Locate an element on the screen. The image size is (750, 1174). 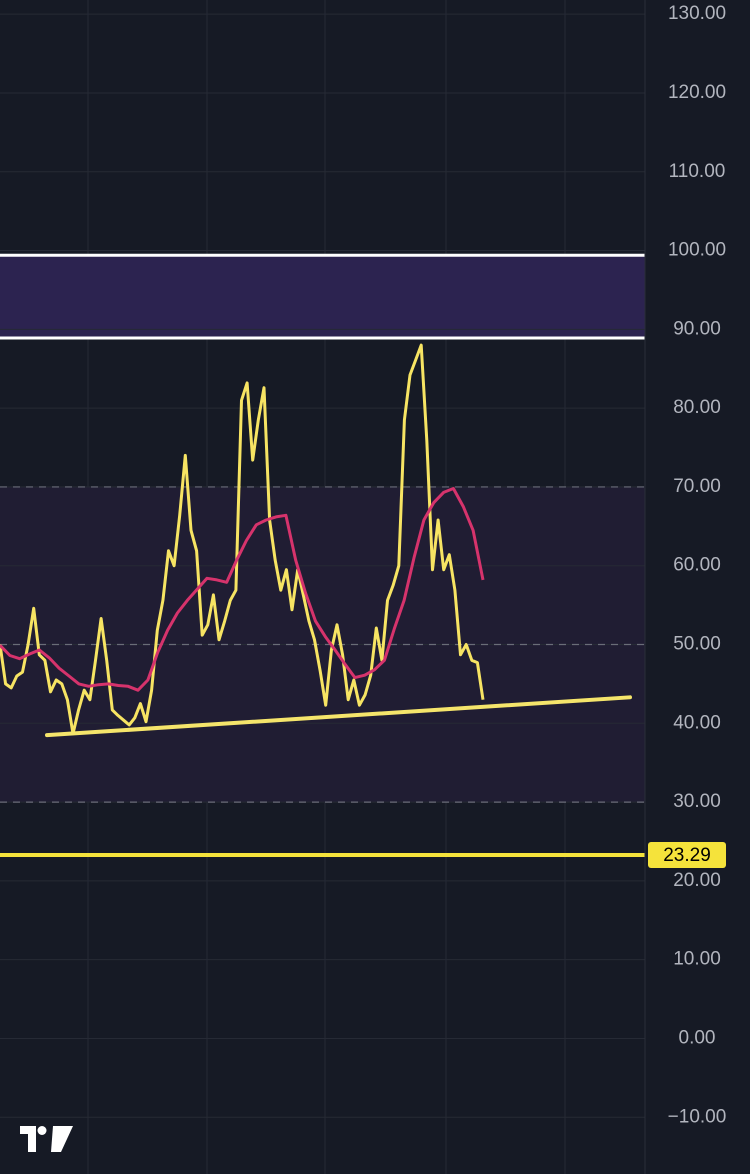
y-tick-label: 90.00 is located at coordinates (697, 328).